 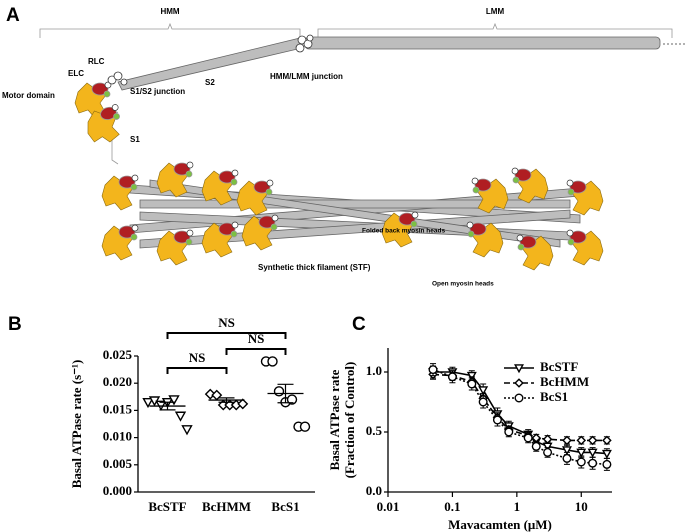 What do you see at coordinates (482, 43) in the screenshot?
I see `rod` at bounding box center [482, 43].